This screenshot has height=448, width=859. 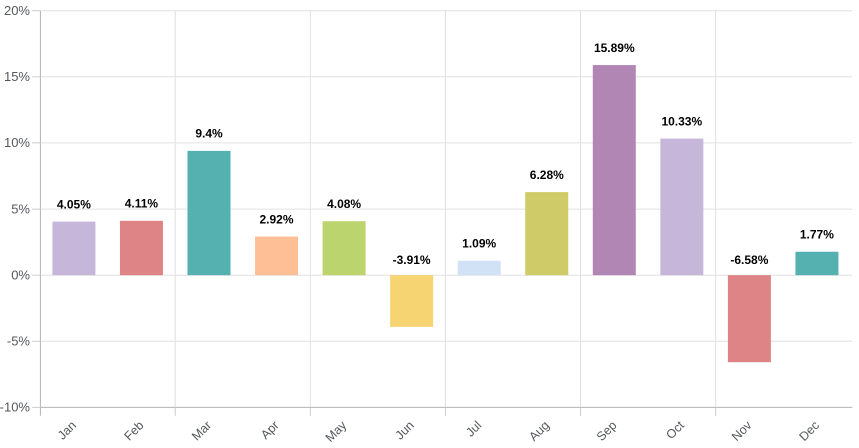 What do you see at coordinates (20, 274) in the screenshot?
I see `svg-text: 0%` at bounding box center [20, 274].